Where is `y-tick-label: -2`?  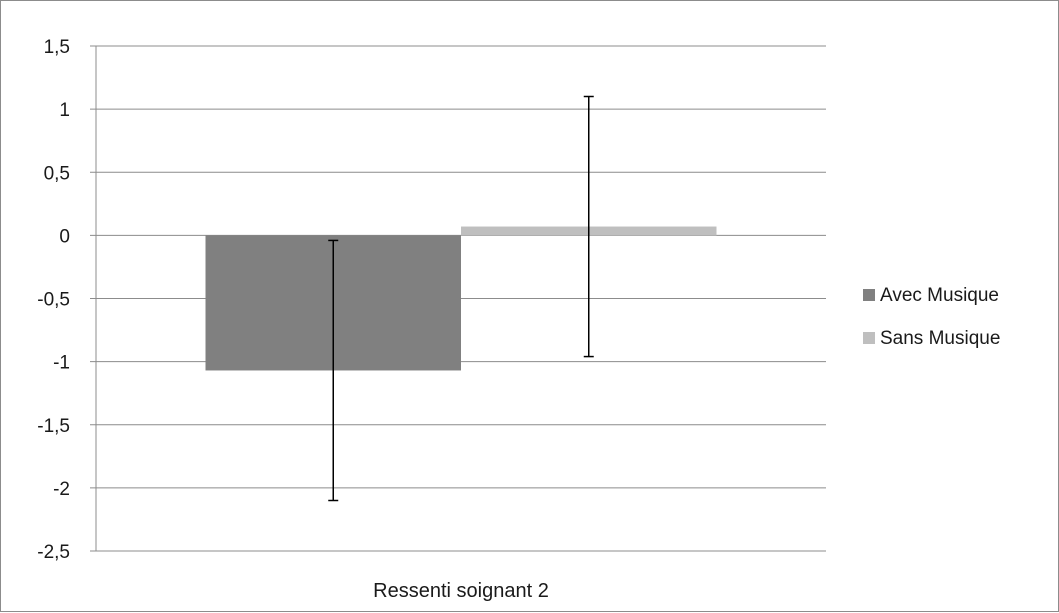 y-tick-label: -2 is located at coordinates (61, 489).